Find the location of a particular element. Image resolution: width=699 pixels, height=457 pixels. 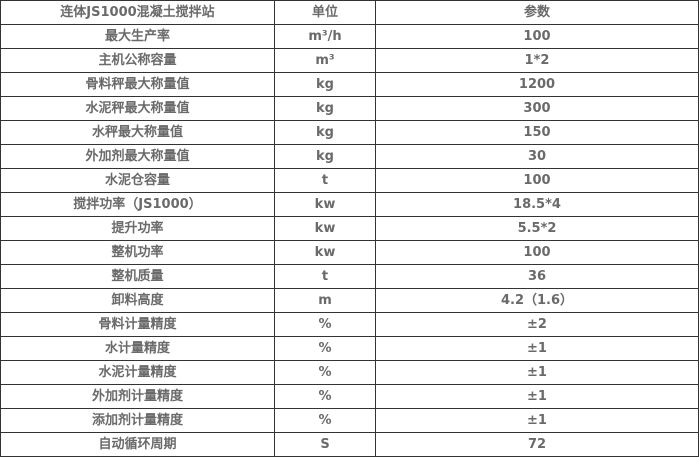

table-row: 整机功率 kw 100 is located at coordinates (349, 252).